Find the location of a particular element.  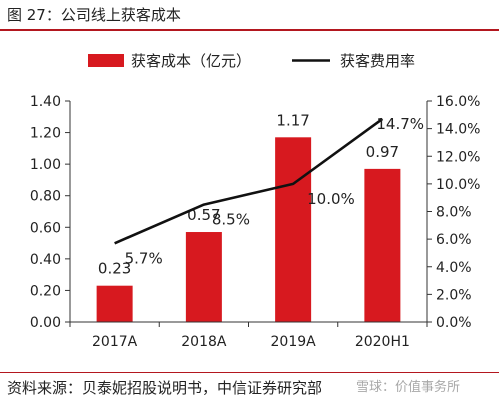

left-tick-label: 0.40 is located at coordinates (45, 260).